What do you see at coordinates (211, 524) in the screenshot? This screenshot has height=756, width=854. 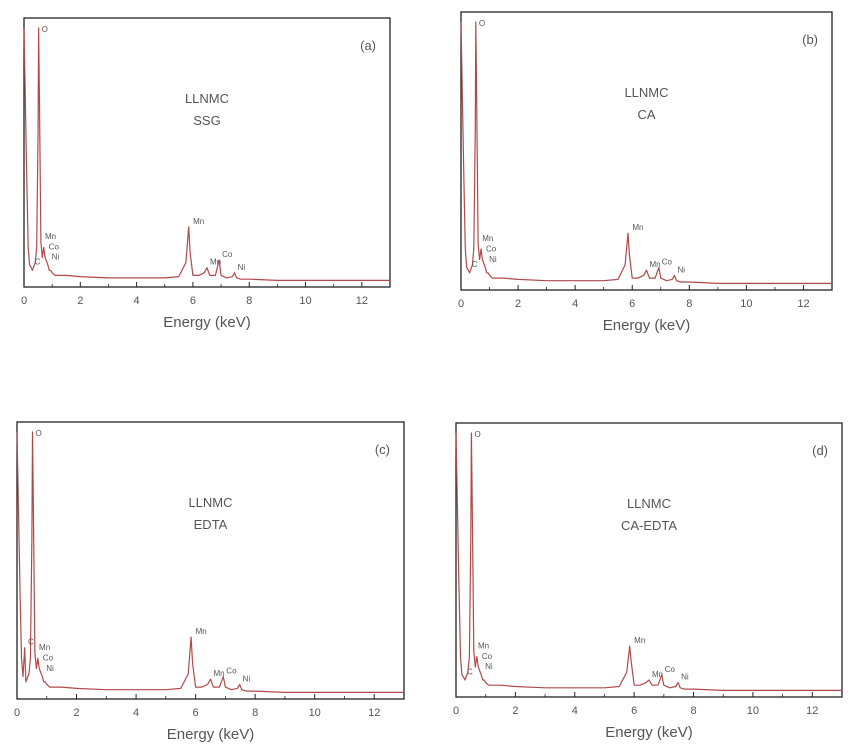 I see `sample-label: EDTA` at bounding box center [211, 524].